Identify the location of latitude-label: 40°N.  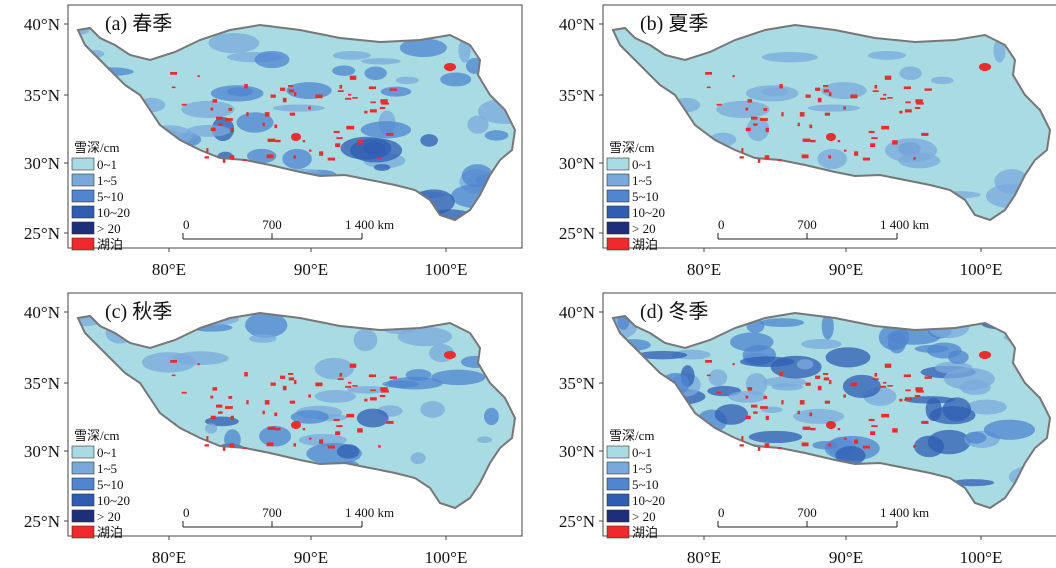
(577, 312).